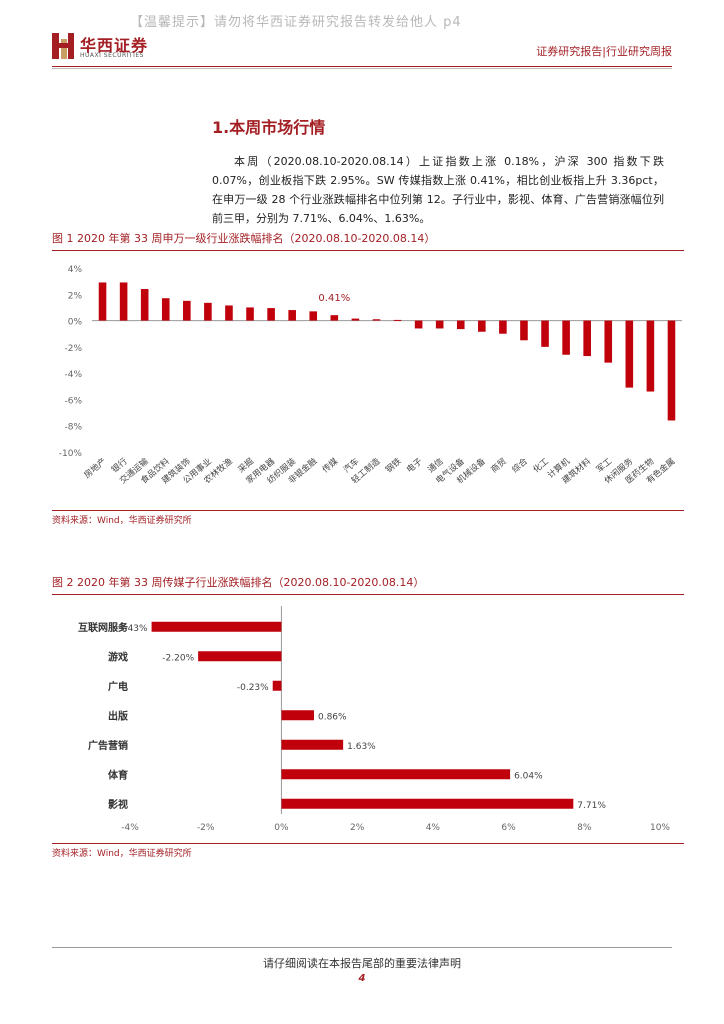 The width and height of the screenshot is (724, 1024). Describe the element at coordinates (334, 298) in the screenshot. I see `highlight-data-label: 0.41%` at that location.